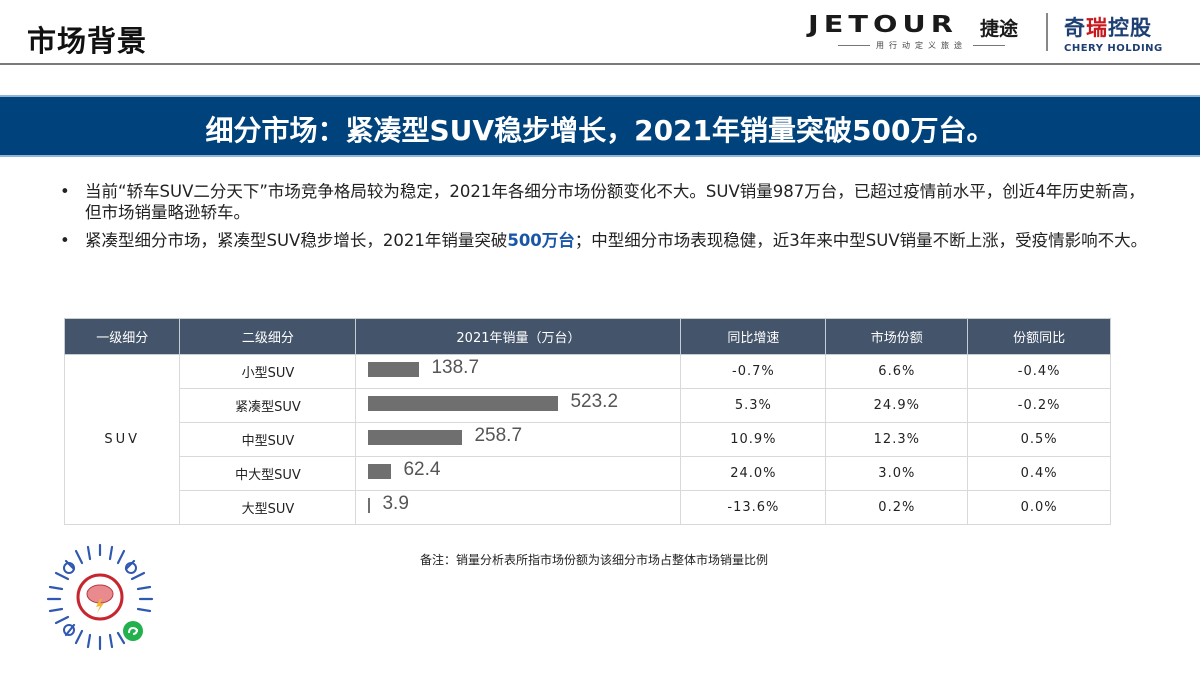  What do you see at coordinates (753, 336) in the screenshot?
I see `header-growth: 同比增速` at bounding box center [753, 336].